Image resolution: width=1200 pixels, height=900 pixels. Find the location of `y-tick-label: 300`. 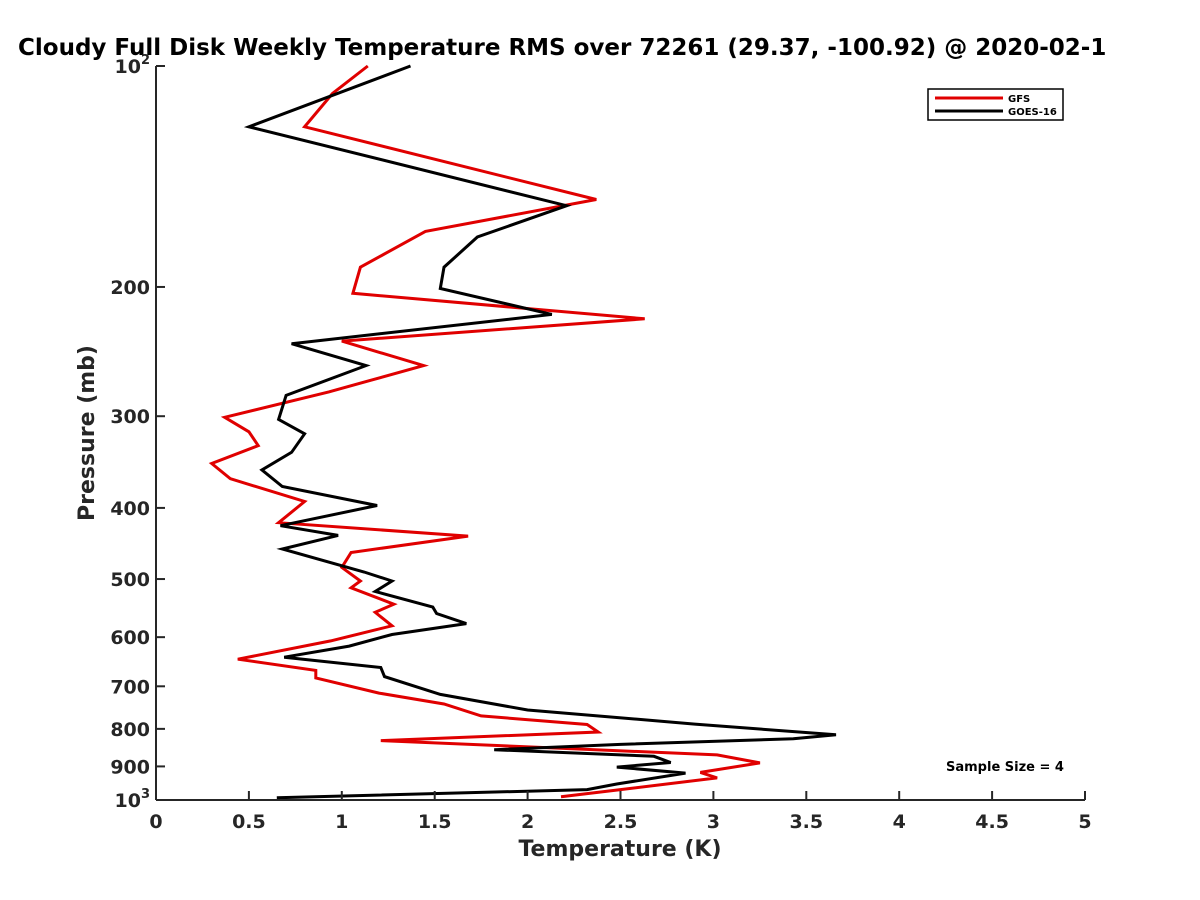

y-tick-label: 300 is located at coordinates (130, 417).